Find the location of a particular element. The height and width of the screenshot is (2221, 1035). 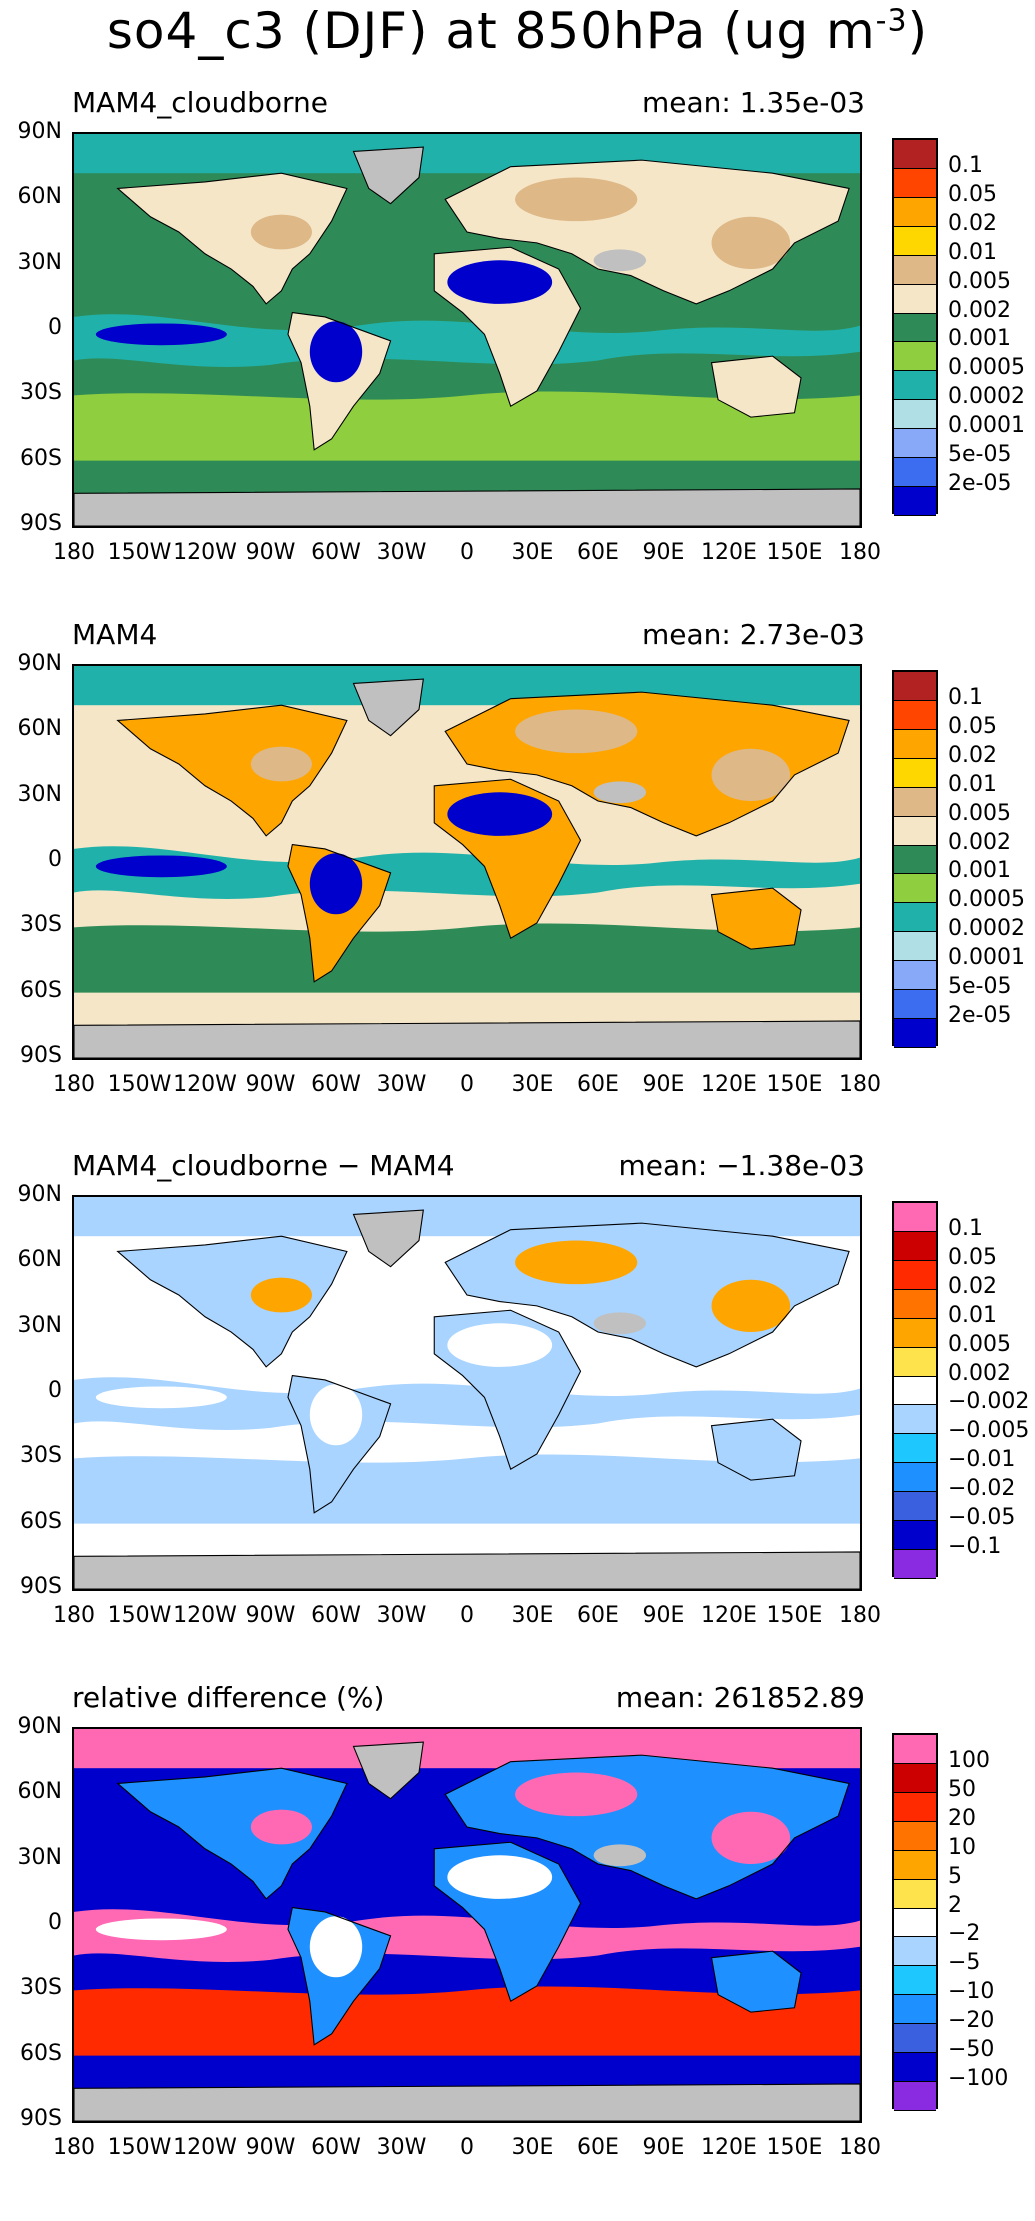

colorbar-label: 0.002 is located at coordinates (979, 1373).